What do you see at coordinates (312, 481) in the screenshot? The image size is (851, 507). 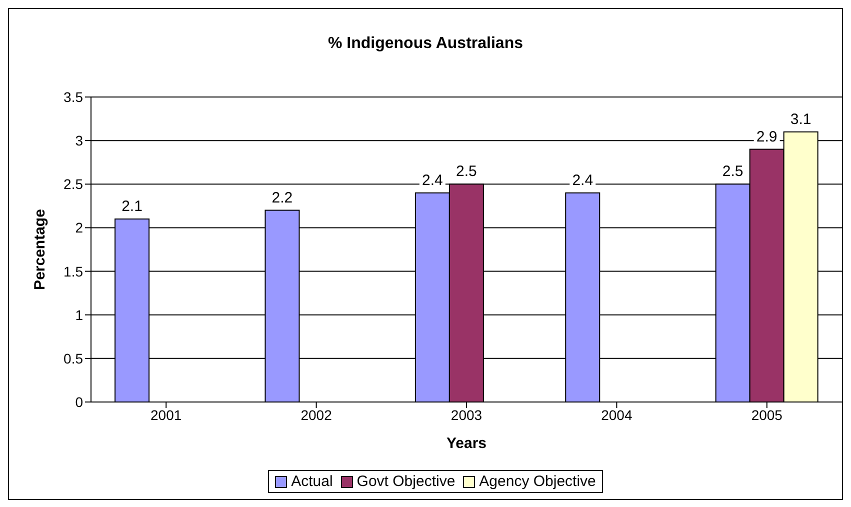 I see `legend-label: Actual` at bounding box center [312, 481].